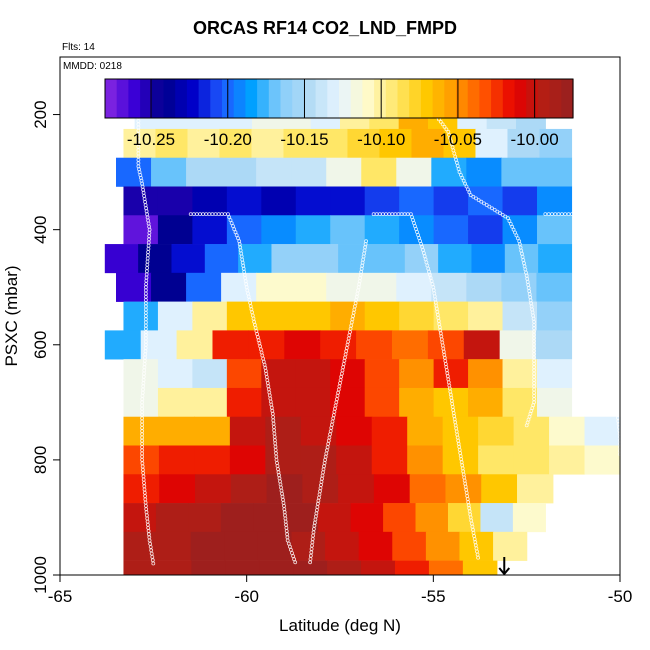  Describe the element at coordinates (151, 139) in the screenshot. I see `colorbar-tick-label: -10.25` at that location.